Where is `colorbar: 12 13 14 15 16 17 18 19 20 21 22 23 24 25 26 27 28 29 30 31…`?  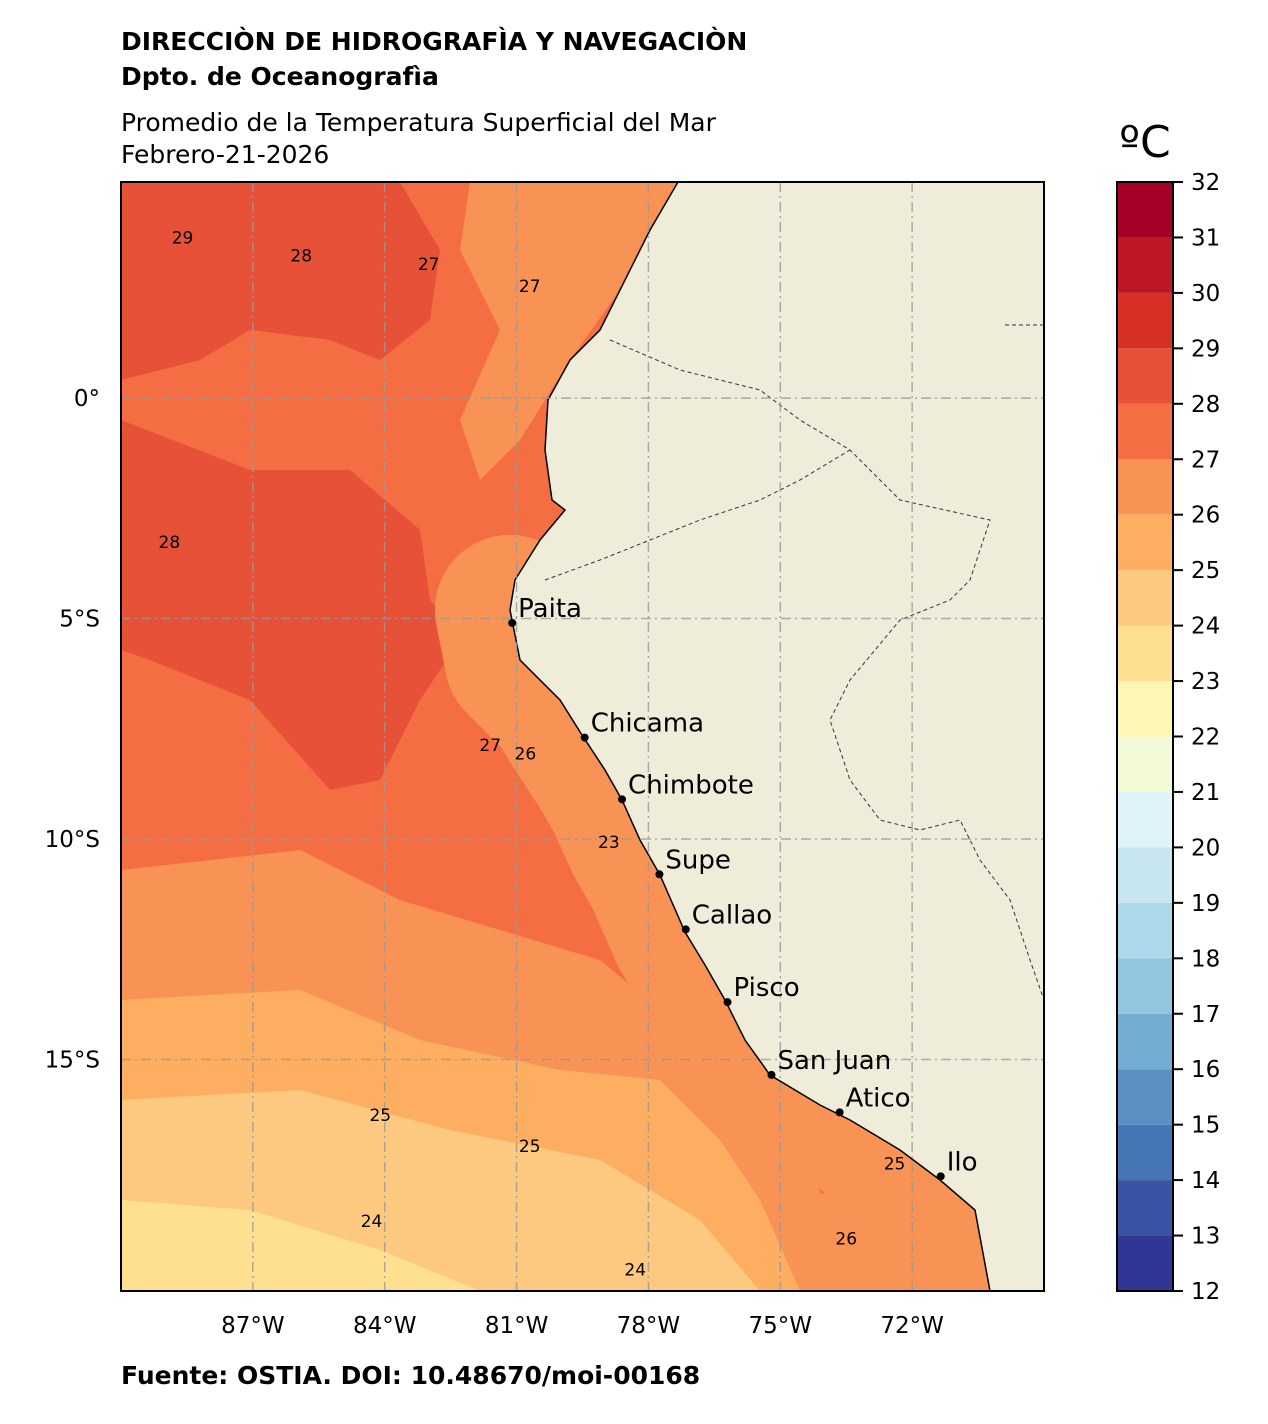
colorbar: 12 13 14 15 16 17 18 19 20 21 22 23 24 25 26 27 28 29 30 31… is located at coordinates (1168, 737).